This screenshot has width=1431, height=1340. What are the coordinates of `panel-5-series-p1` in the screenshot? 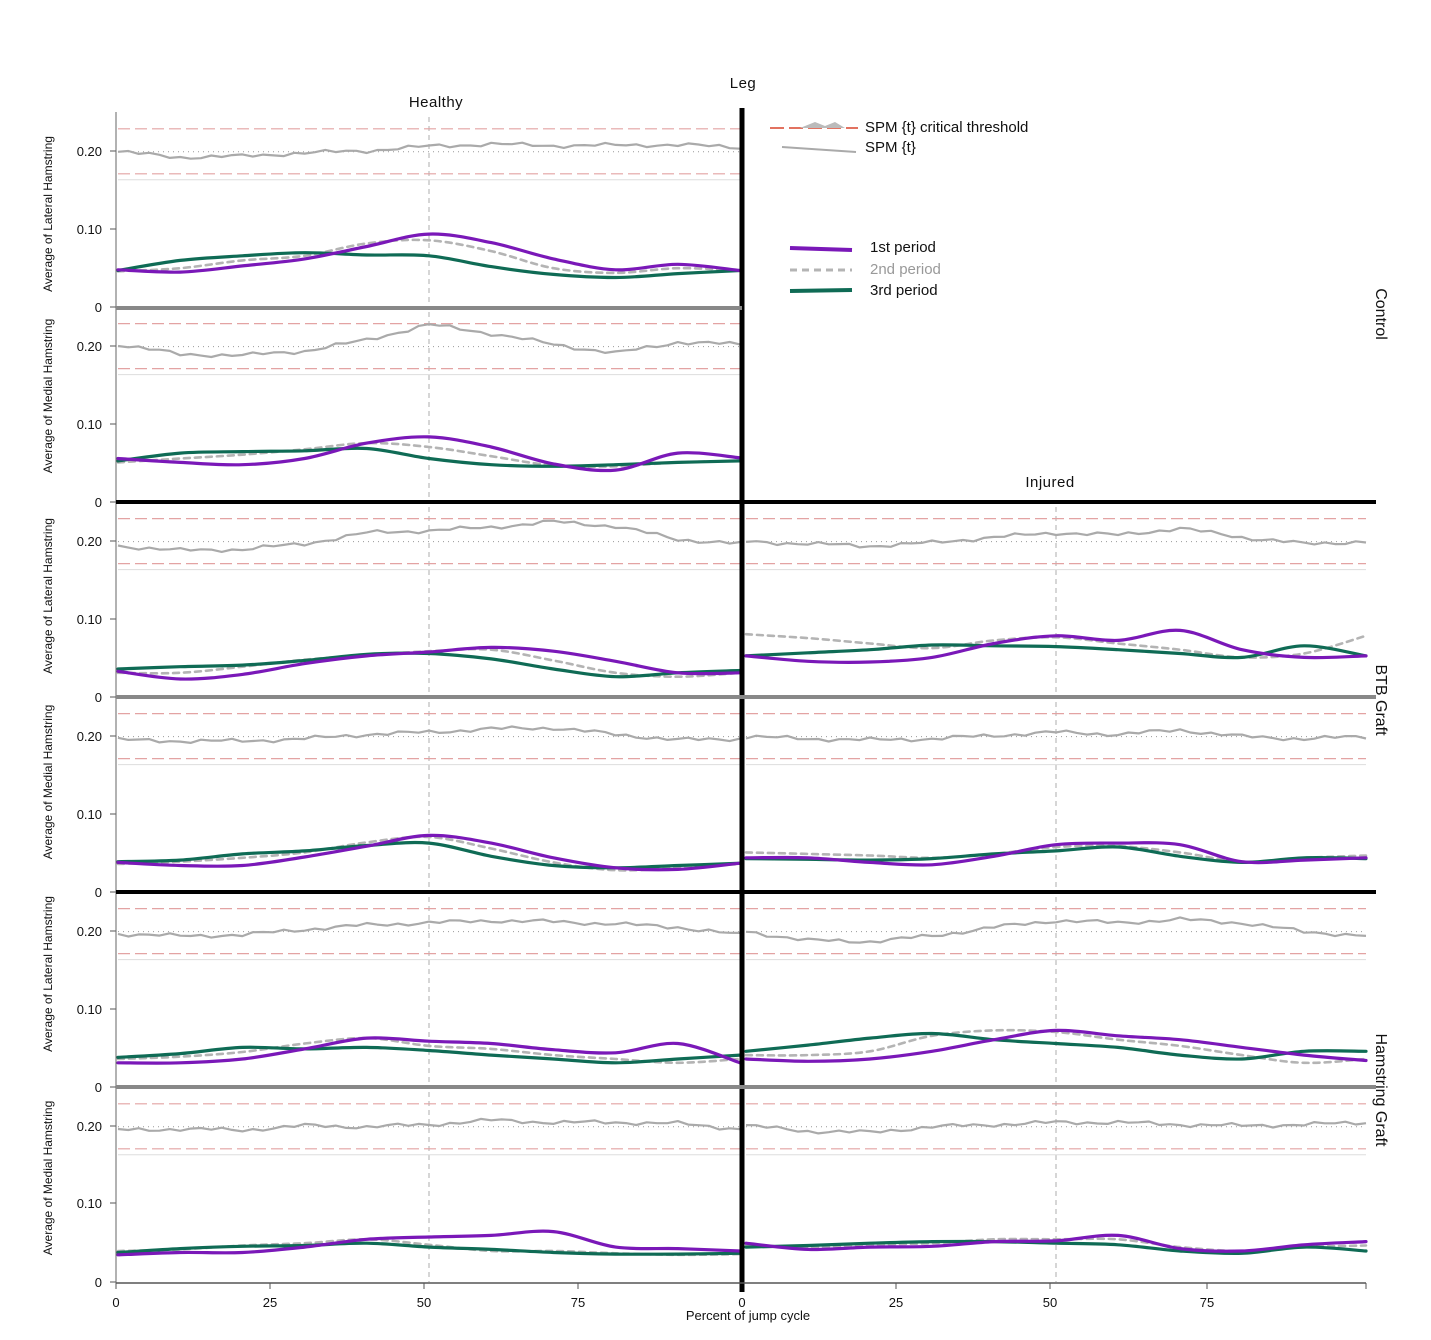 It's located at (1056, 854).